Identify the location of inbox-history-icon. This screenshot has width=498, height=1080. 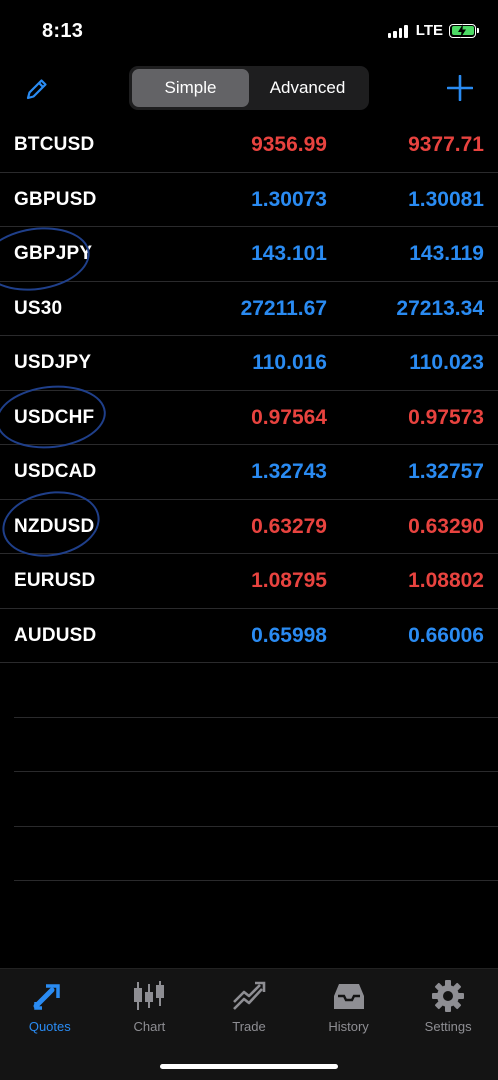
(349, 996).